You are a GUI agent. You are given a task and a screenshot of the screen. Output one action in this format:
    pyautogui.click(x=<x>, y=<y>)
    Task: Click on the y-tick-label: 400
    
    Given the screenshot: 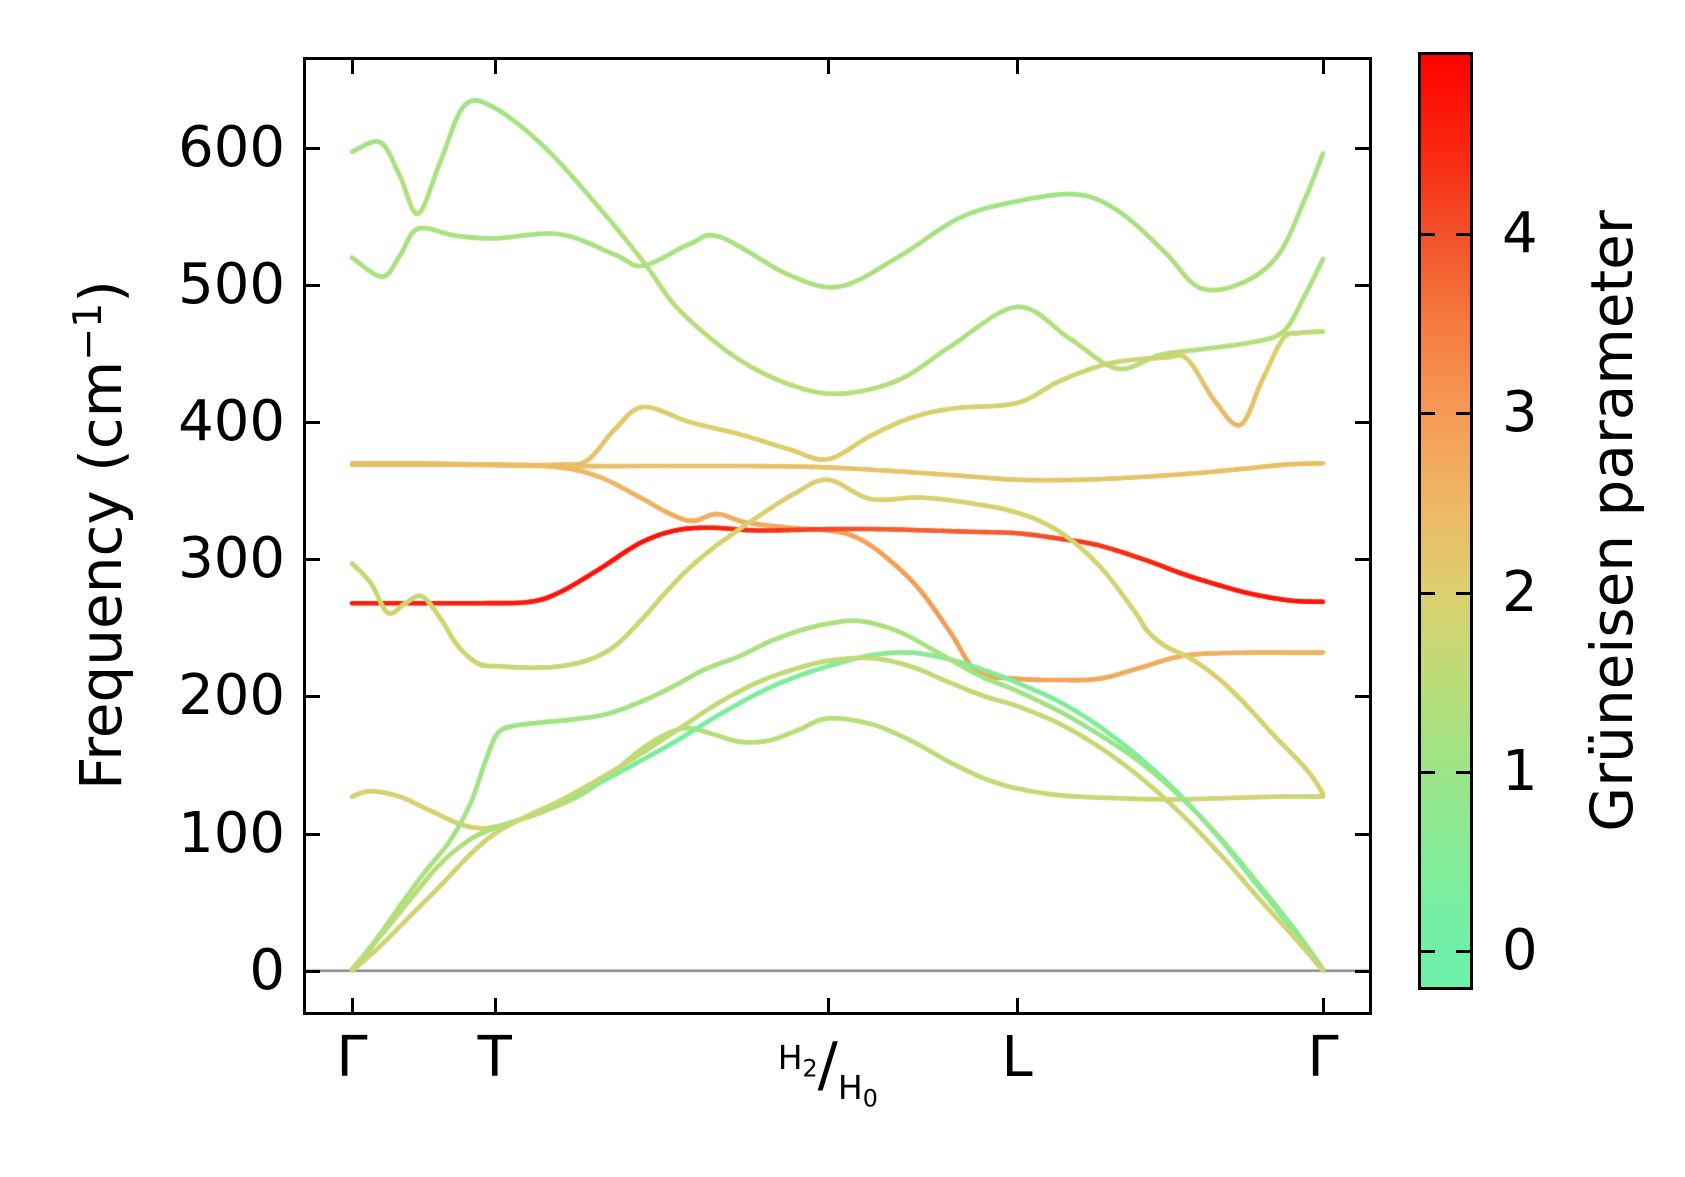 What is the action you would take?
    pyautogui.click(x=231, y=422)
    